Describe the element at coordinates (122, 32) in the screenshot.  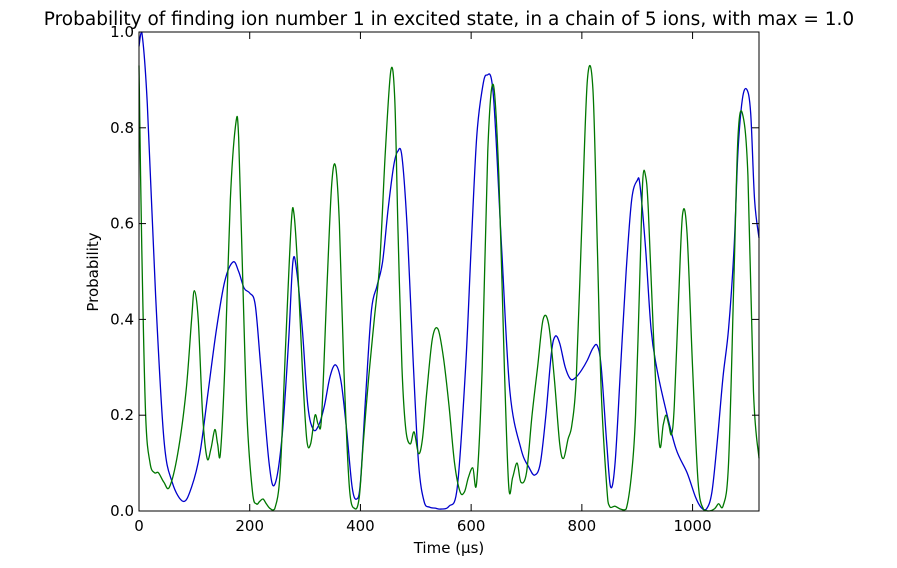
I see `y-tick-label: 1.0` at that location.